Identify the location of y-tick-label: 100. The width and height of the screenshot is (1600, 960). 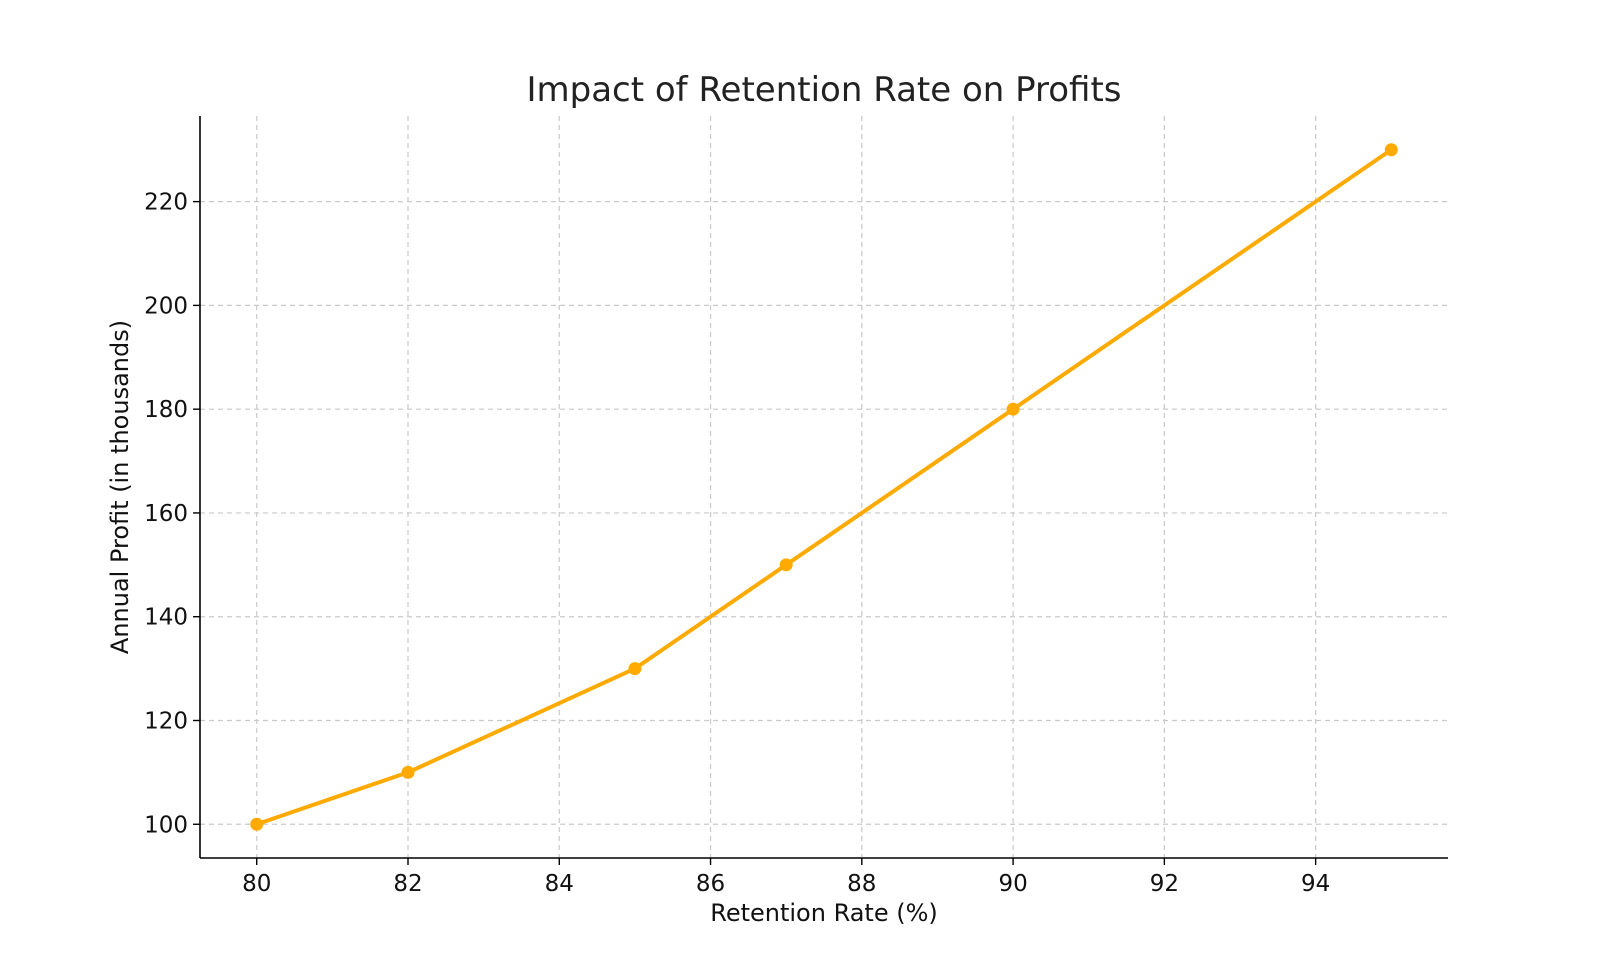
(166, 825).